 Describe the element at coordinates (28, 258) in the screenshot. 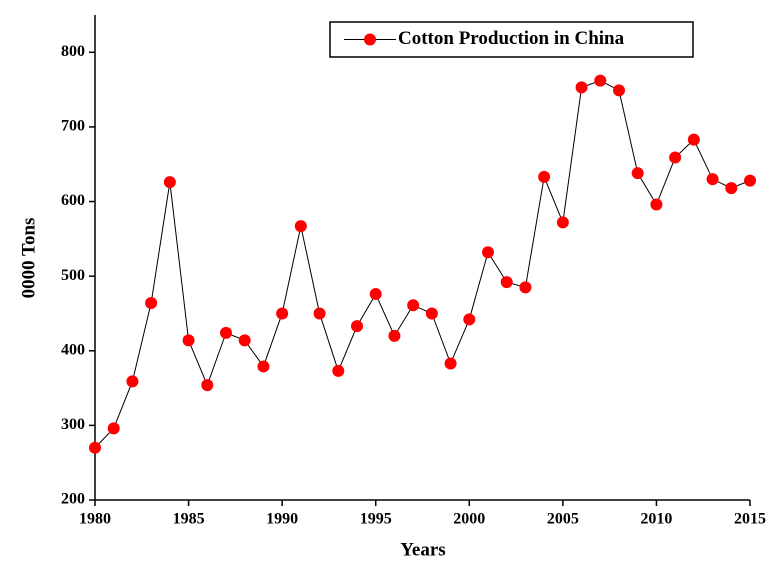

I see `y-axis-title: 0000 Tons` at that location.